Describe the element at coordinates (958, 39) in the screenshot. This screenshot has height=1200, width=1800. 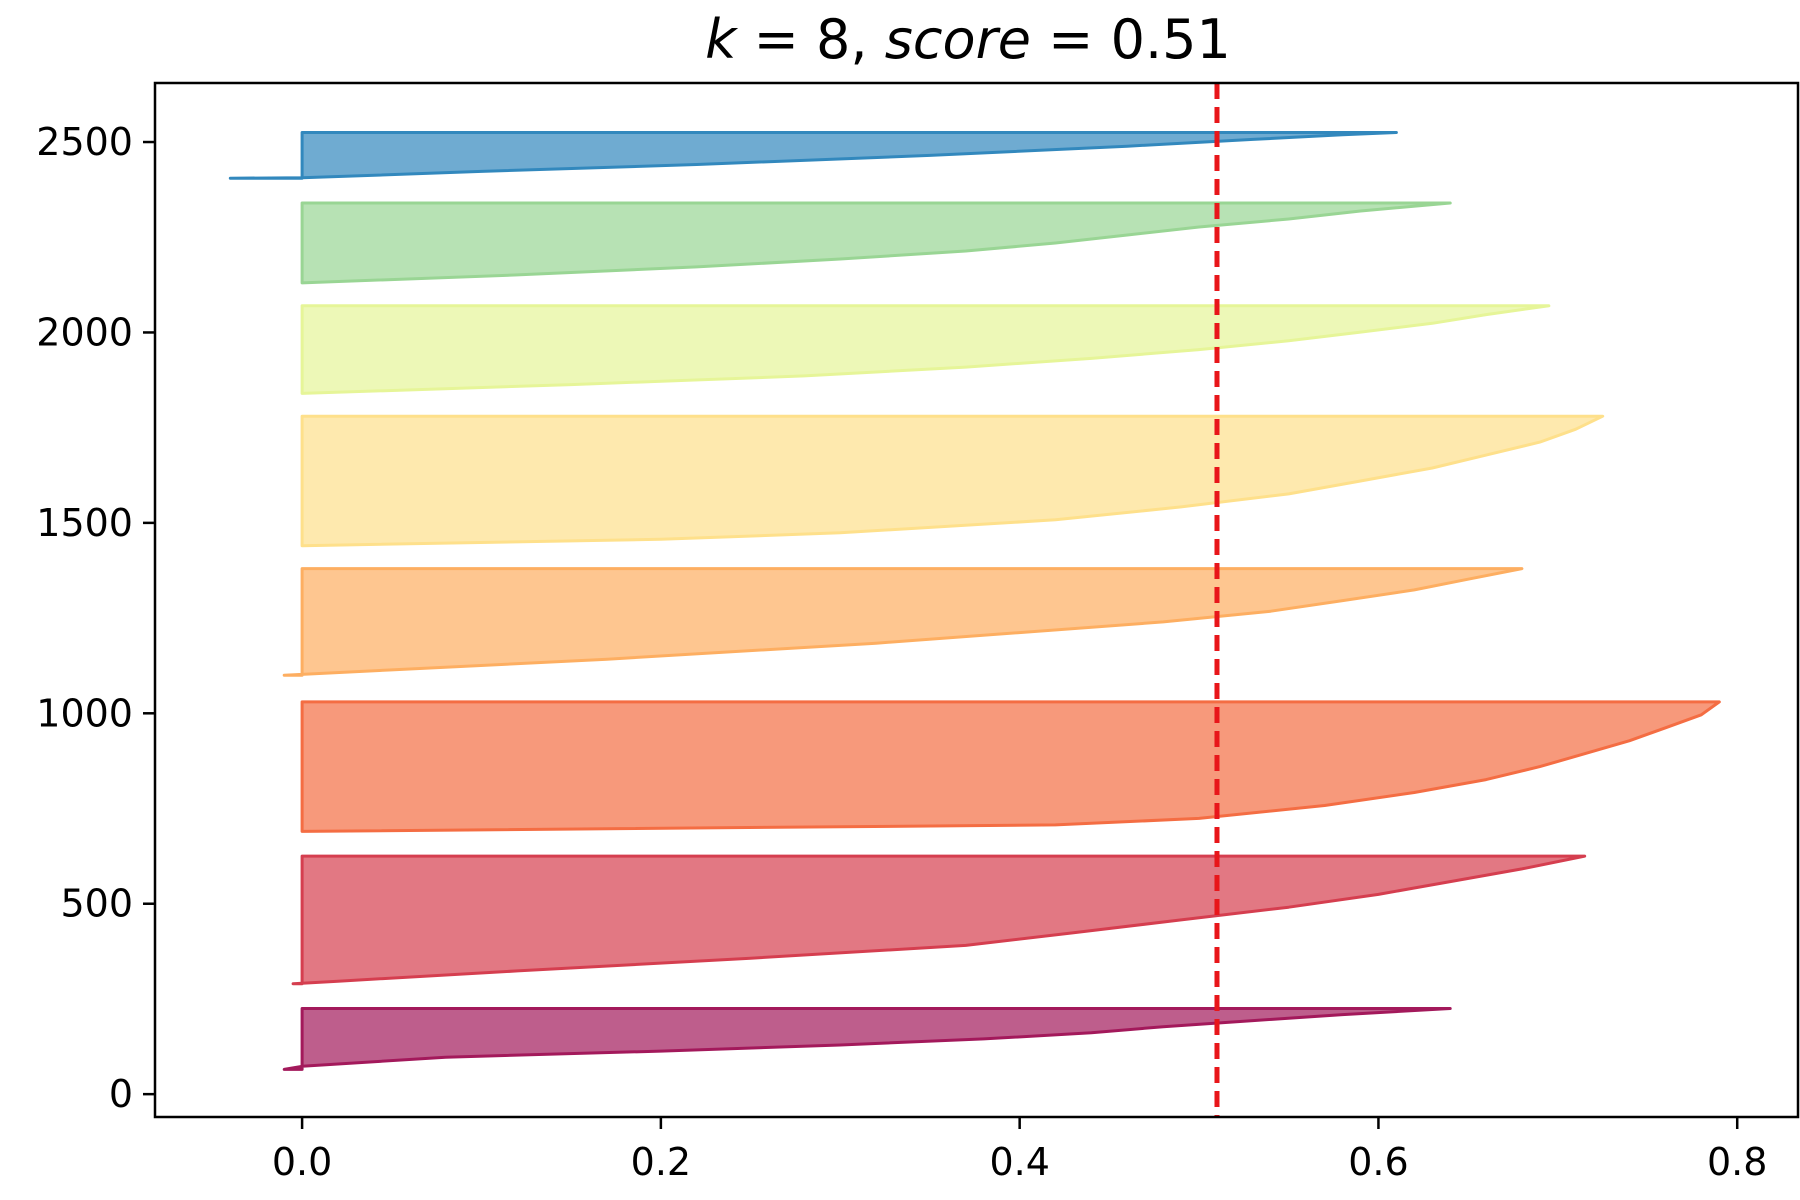
I see `title-part-2: score` at that location.